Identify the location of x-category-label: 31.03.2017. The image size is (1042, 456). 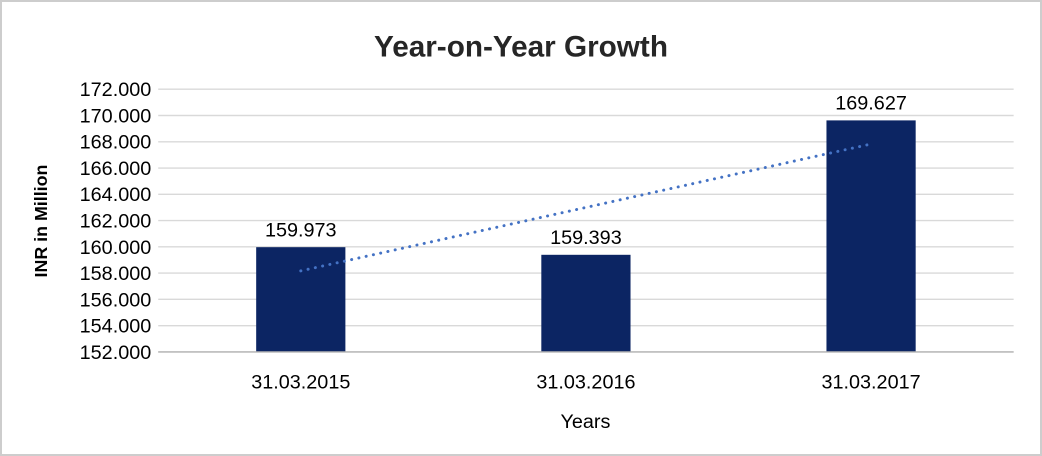
(870, 383).